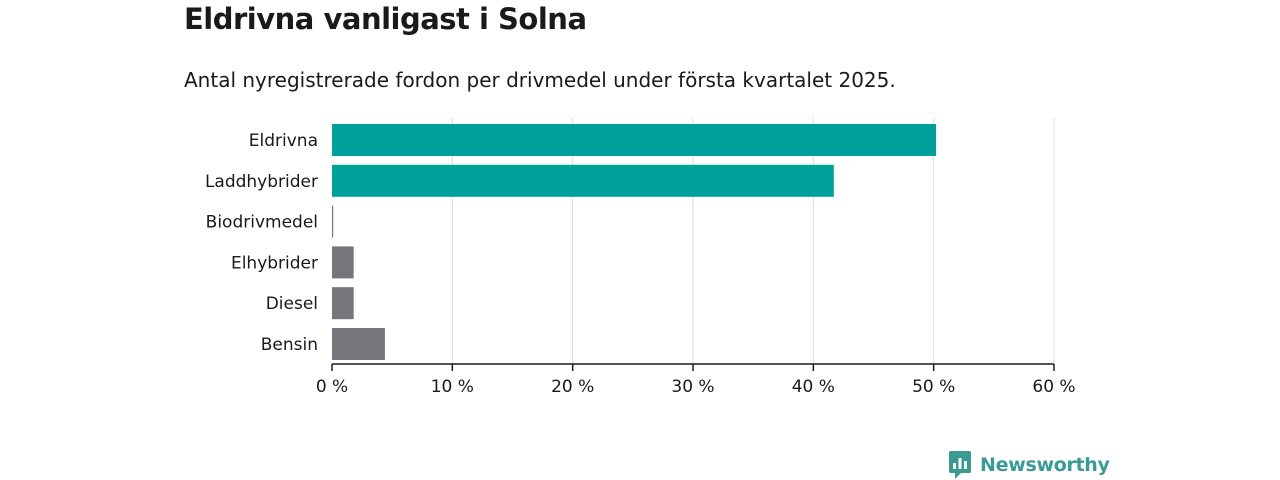  What do you see at coordinates (274, 263) in the screenshot?
I see `category-label: Elhybrider` at bounding box center [274, 263].